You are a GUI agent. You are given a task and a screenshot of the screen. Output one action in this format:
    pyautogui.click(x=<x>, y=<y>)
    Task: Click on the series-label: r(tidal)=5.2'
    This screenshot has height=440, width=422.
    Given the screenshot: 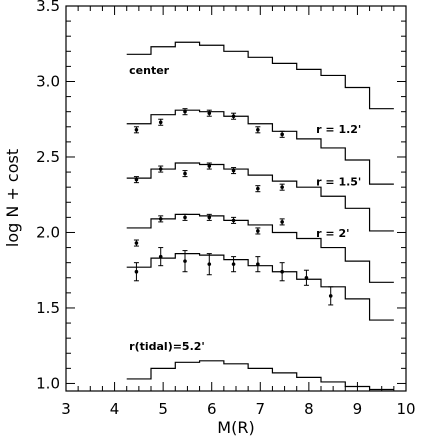 What is the action you would take?
    pyautogui.click(x=167, y=346)
    